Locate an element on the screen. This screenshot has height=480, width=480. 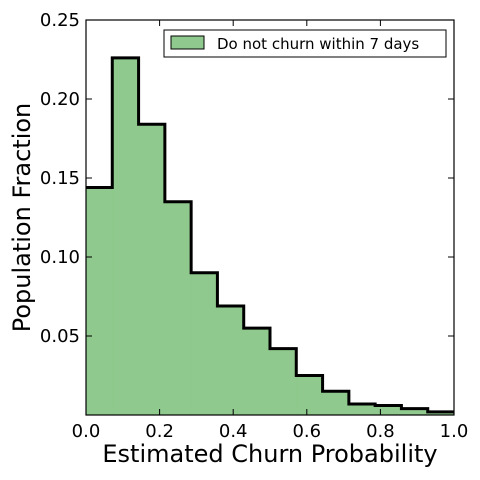
legend-swatch is located at coordinates (187, 42).